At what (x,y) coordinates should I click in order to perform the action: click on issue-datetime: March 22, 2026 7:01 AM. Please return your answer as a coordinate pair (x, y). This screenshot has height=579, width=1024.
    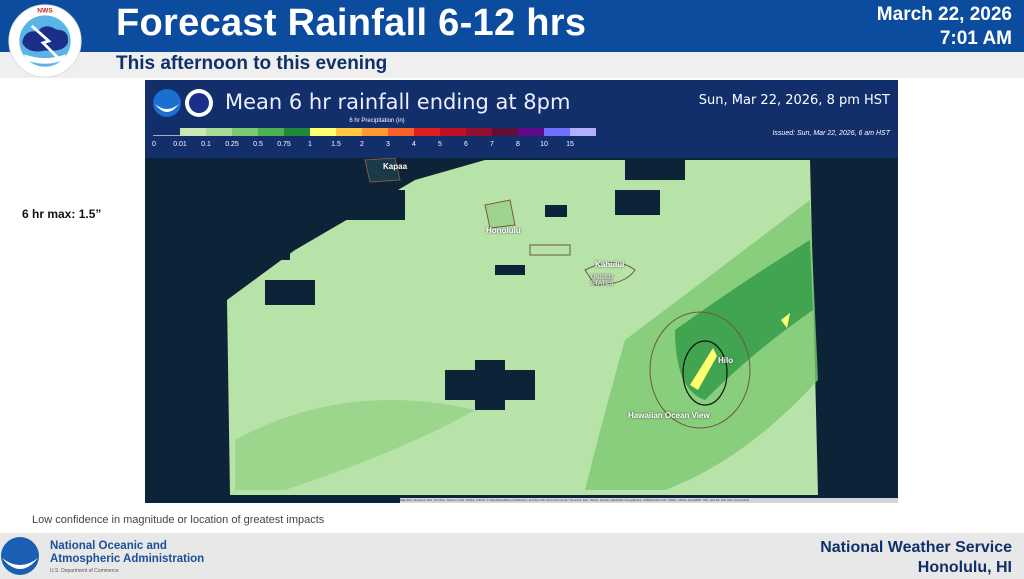
    Looking at the image, I should click on (944, 27).